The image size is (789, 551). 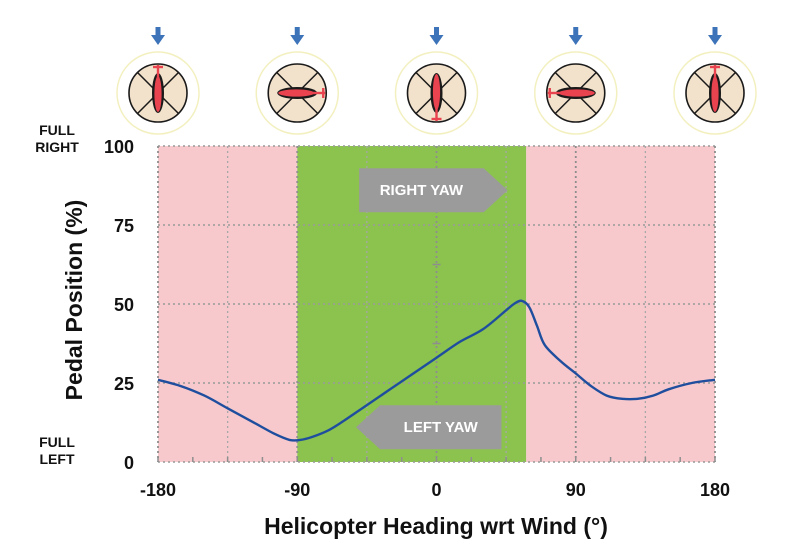 I want to click on annotation-arrow-right-yaw, so click(x=433, y=190).